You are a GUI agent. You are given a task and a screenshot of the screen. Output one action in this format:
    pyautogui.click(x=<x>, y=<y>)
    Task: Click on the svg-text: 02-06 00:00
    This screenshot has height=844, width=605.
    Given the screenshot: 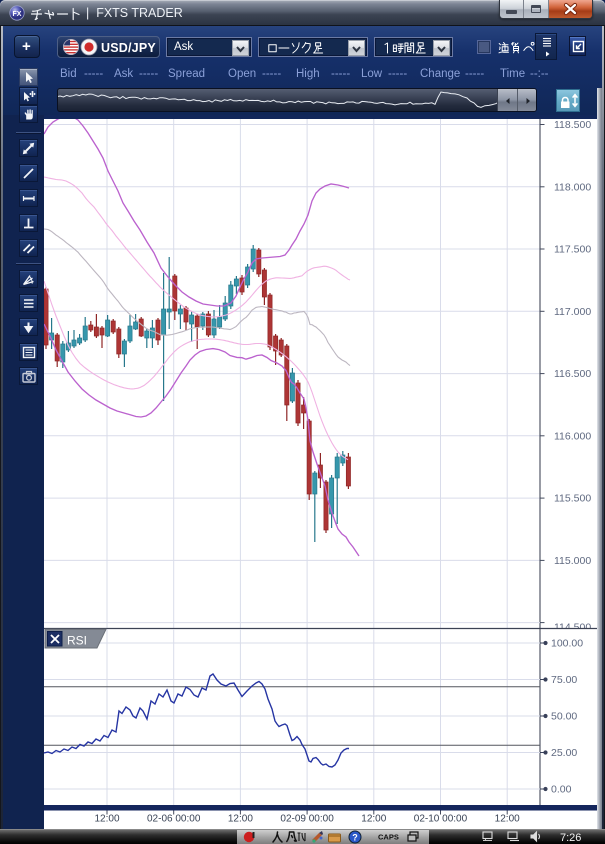 What is the action you would take?
    pyautogui.click(x=174, y=819)
    